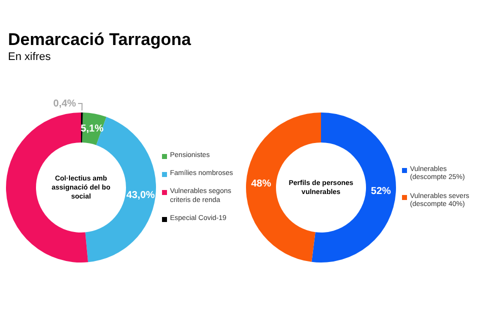 Image resolution: width=480 pixels, height=320 pixels. What do you see at coordinates (64, 104) in the screenshot?
I see `data-label: 0,4%` at bounding box center [64, 104].